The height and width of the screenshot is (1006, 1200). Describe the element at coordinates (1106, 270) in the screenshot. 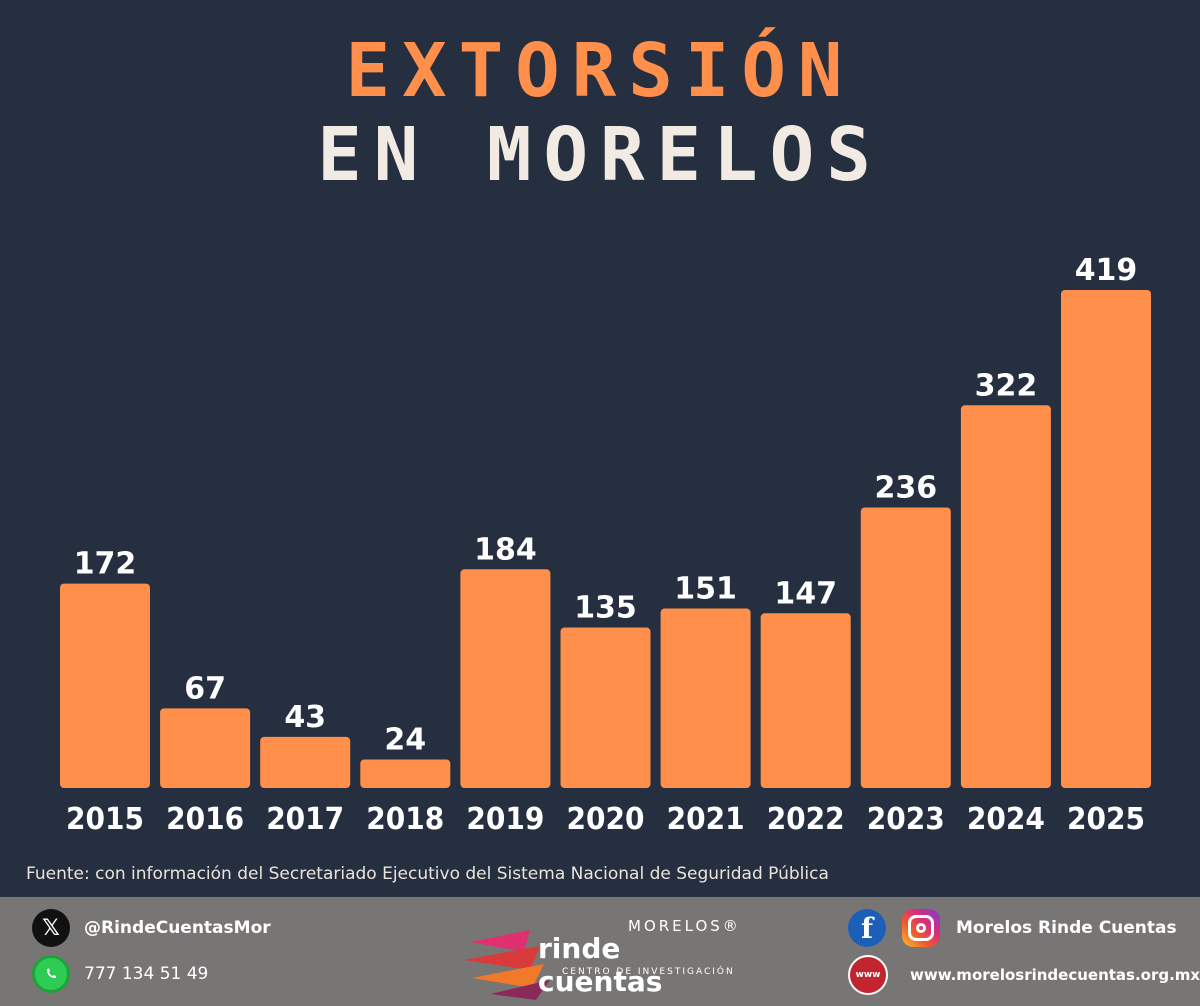

I see `value-label-2025: 419` at that location.